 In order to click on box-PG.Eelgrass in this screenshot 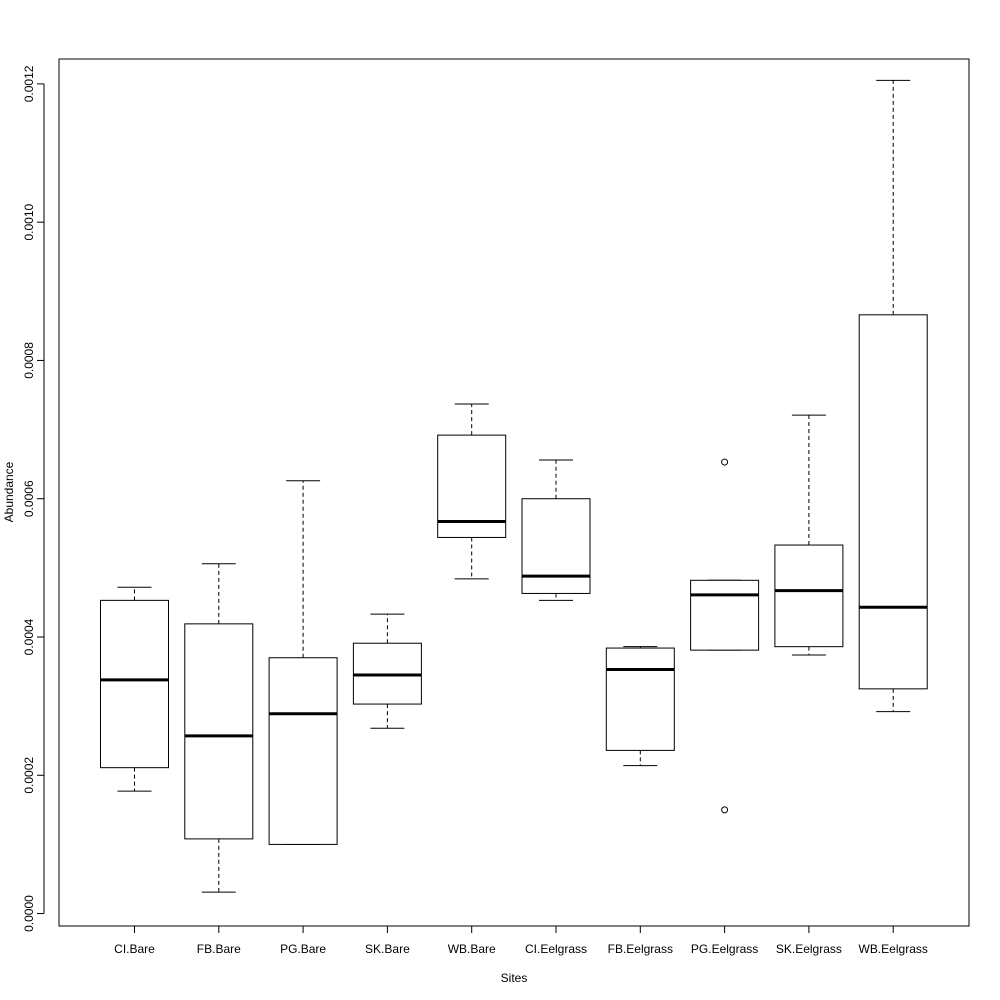, I will do `click(725, 636)`.